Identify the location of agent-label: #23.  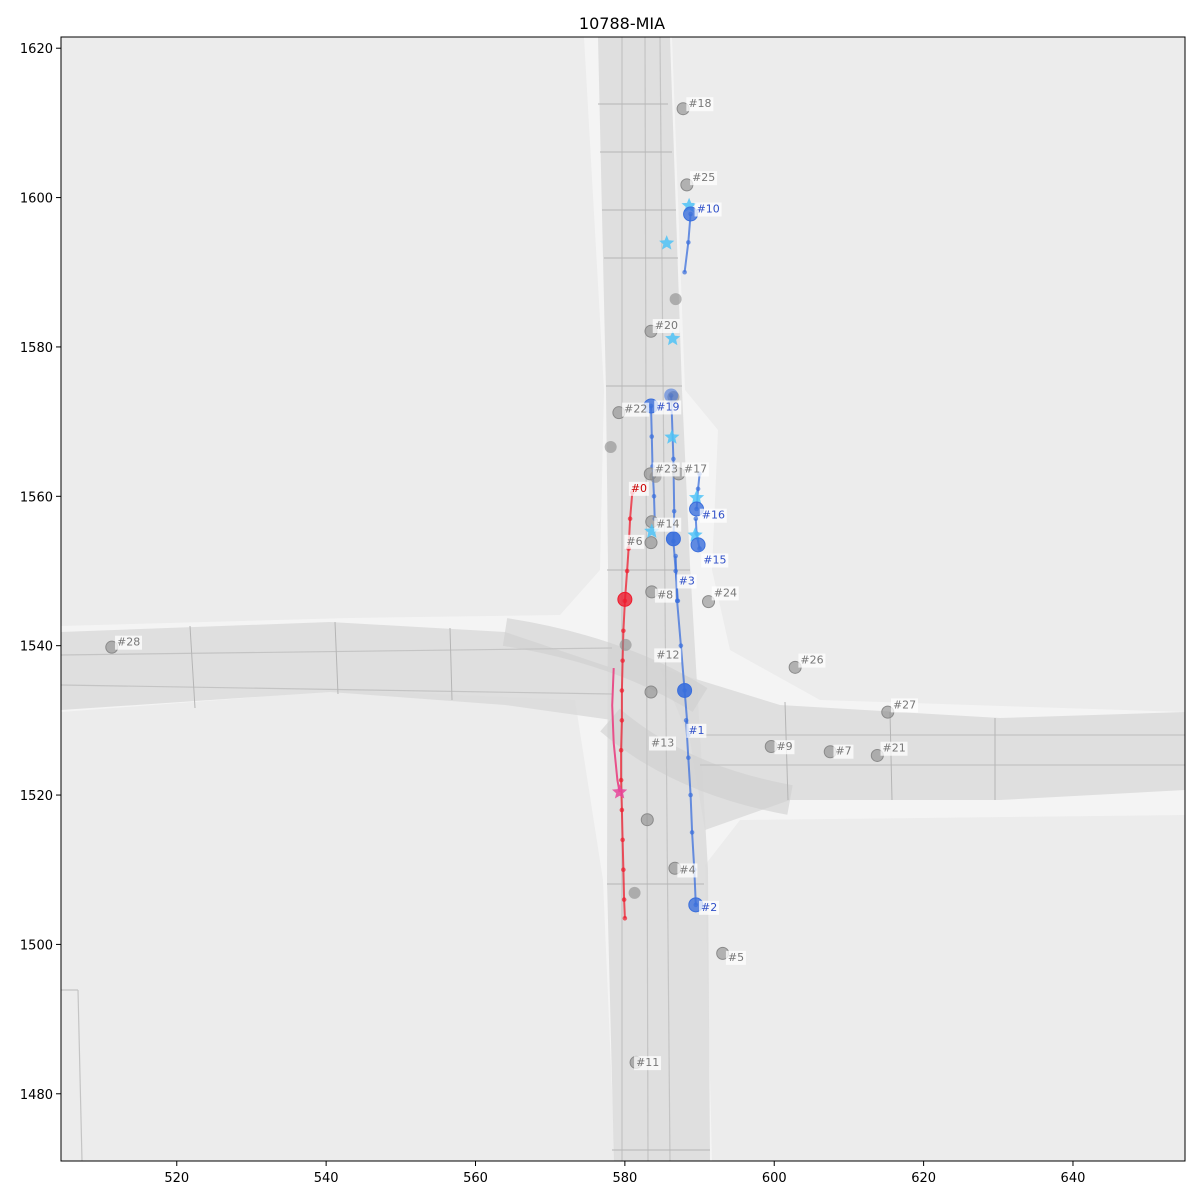
(666, 469).